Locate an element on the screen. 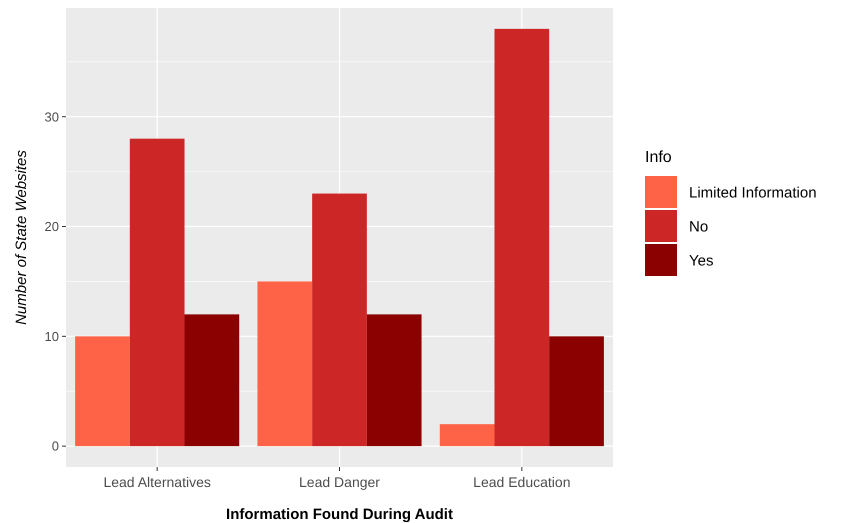 The width and height of the screenshot is (857, 523). legend-label: Limited Information is located at coordinates (753, 193).